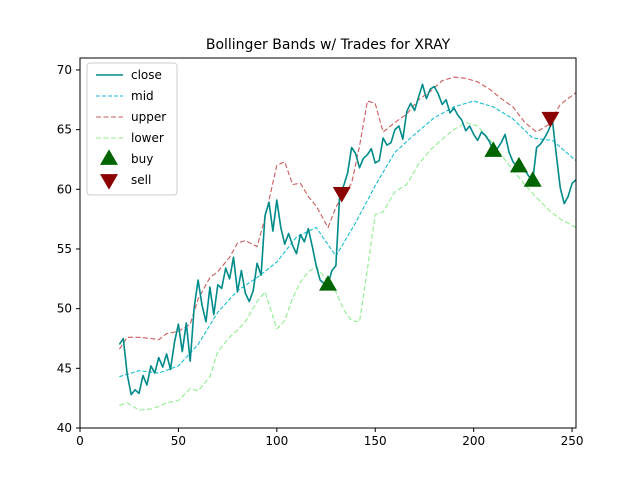 The image size is (640, 480). I want to click on y-tick-label-70: 70, so click(64, 70).